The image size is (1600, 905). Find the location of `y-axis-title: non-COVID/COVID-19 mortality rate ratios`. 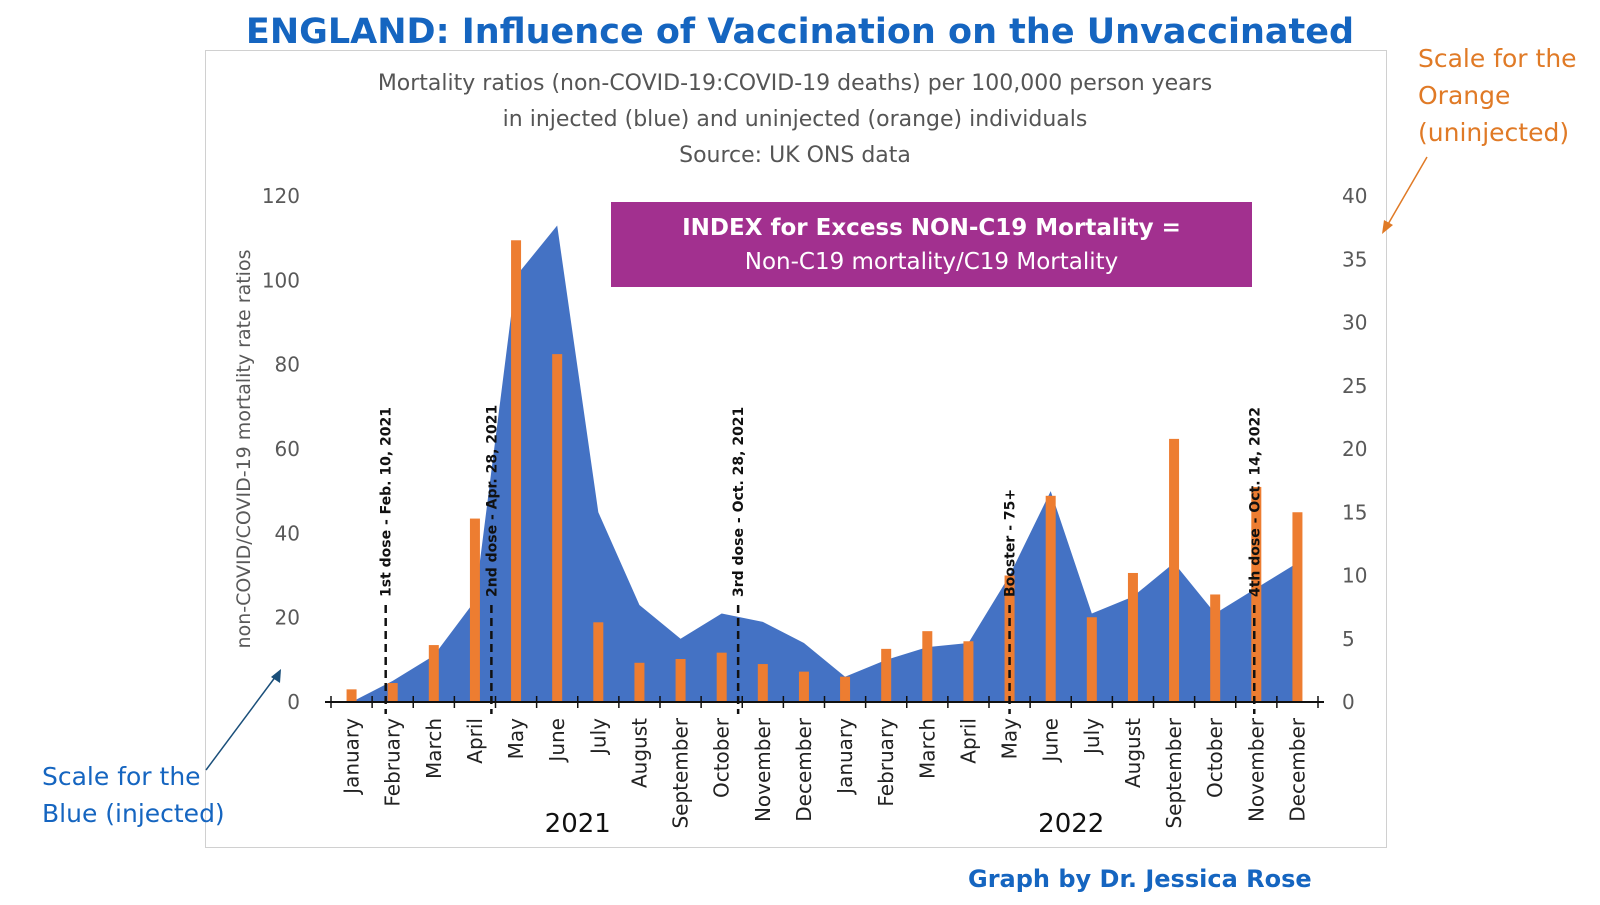

y-axis-title: non-COVID/COVID-19 mortality rate ratios is located at coordinates (244, 449).